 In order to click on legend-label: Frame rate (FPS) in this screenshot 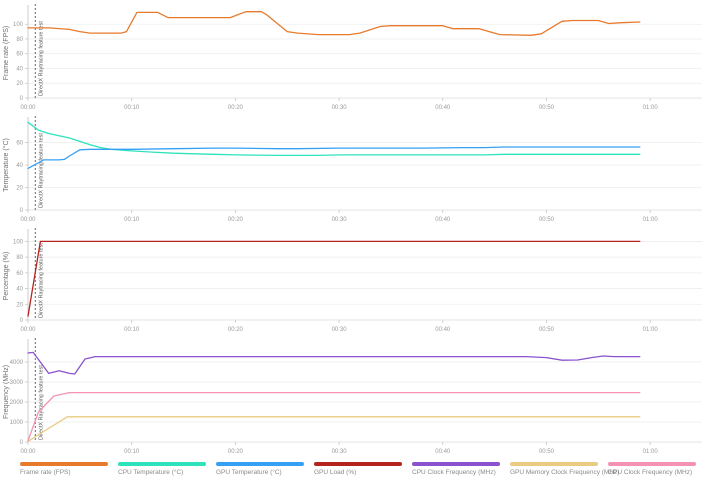, I will do `click(45, 472)`.